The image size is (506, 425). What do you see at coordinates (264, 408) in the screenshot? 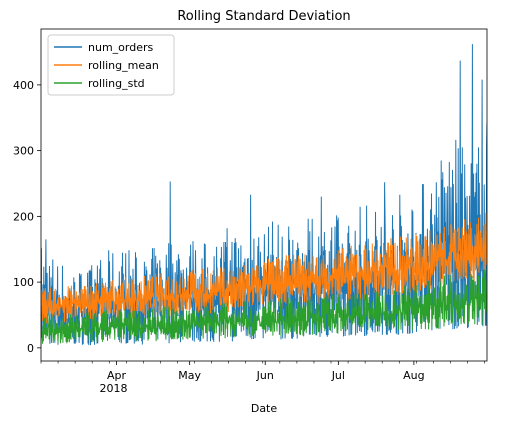
I see `x-axis-label: Date` at bounding box center [264, 408].